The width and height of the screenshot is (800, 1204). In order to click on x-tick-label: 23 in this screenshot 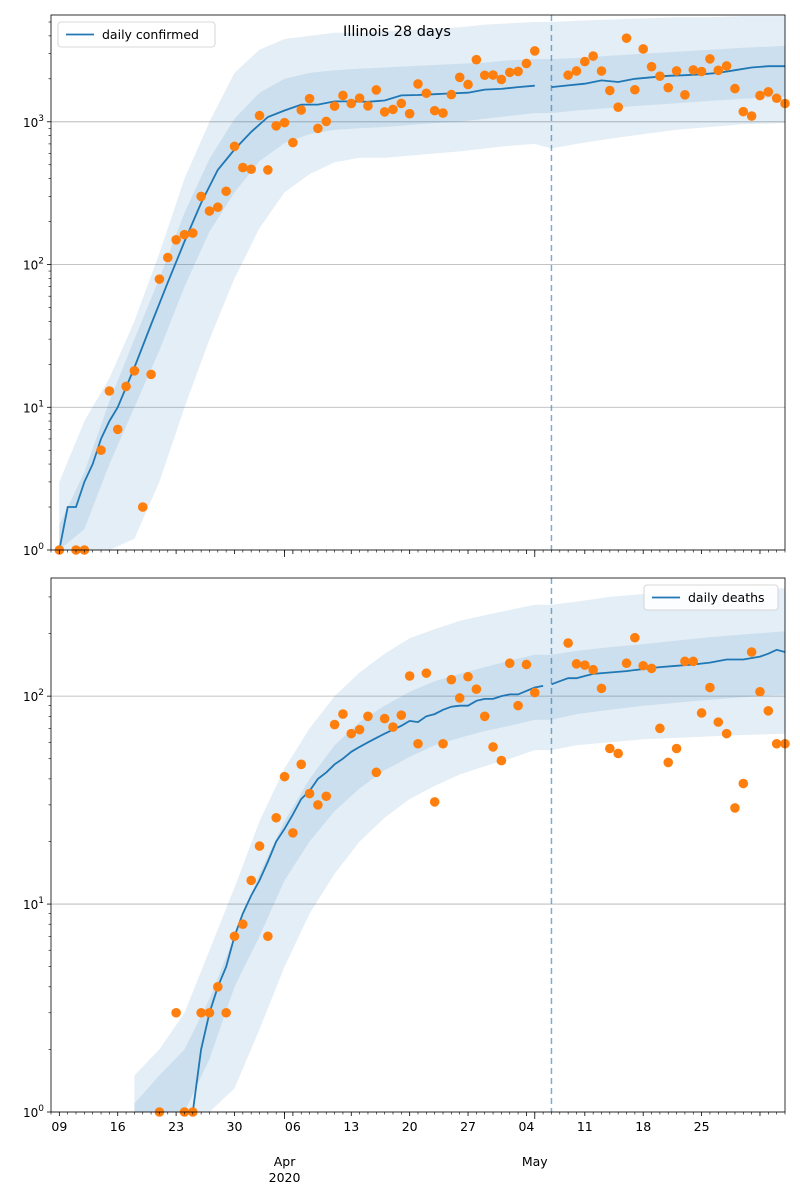, I will do `click(176, 1126)`.